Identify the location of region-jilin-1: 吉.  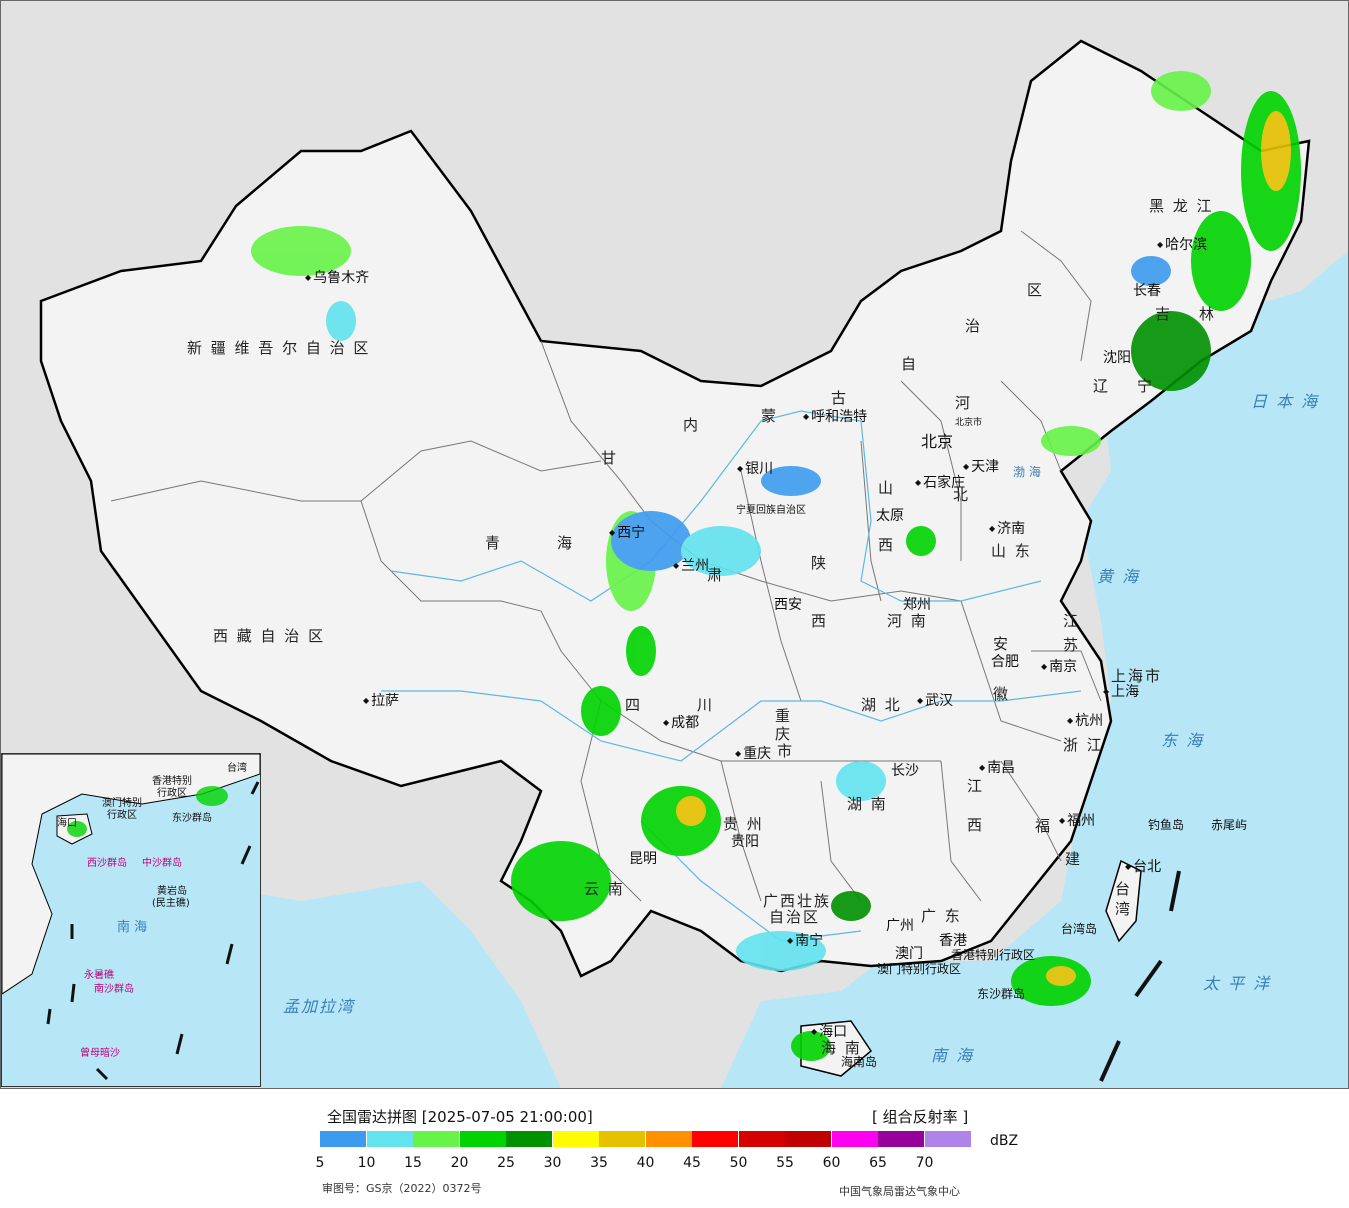
(1163, 314).